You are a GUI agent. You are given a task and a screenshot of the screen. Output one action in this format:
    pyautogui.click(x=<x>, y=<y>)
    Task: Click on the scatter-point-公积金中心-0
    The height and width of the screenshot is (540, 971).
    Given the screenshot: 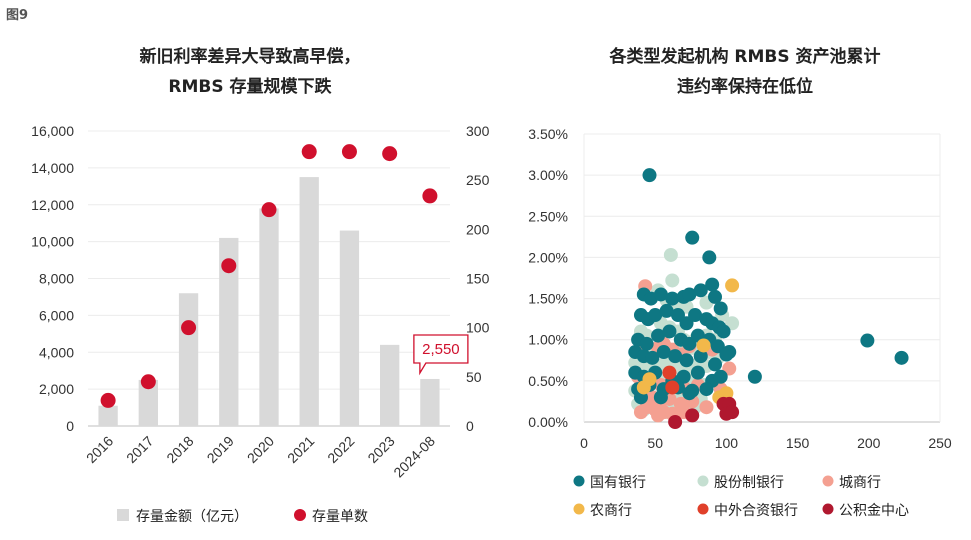 What is the action you would take?
    pyautogui.click(x=675, y=422)
    